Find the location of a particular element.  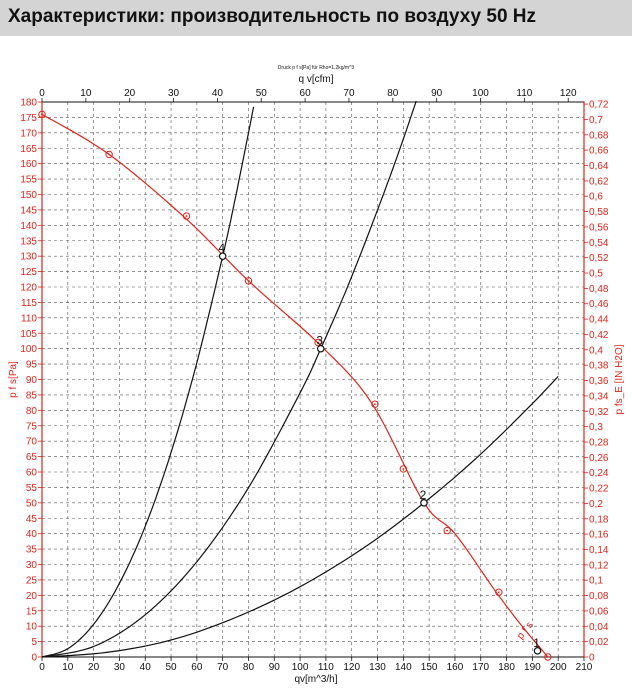

top-tick-label: 70 is located at coordinates (349, 93).